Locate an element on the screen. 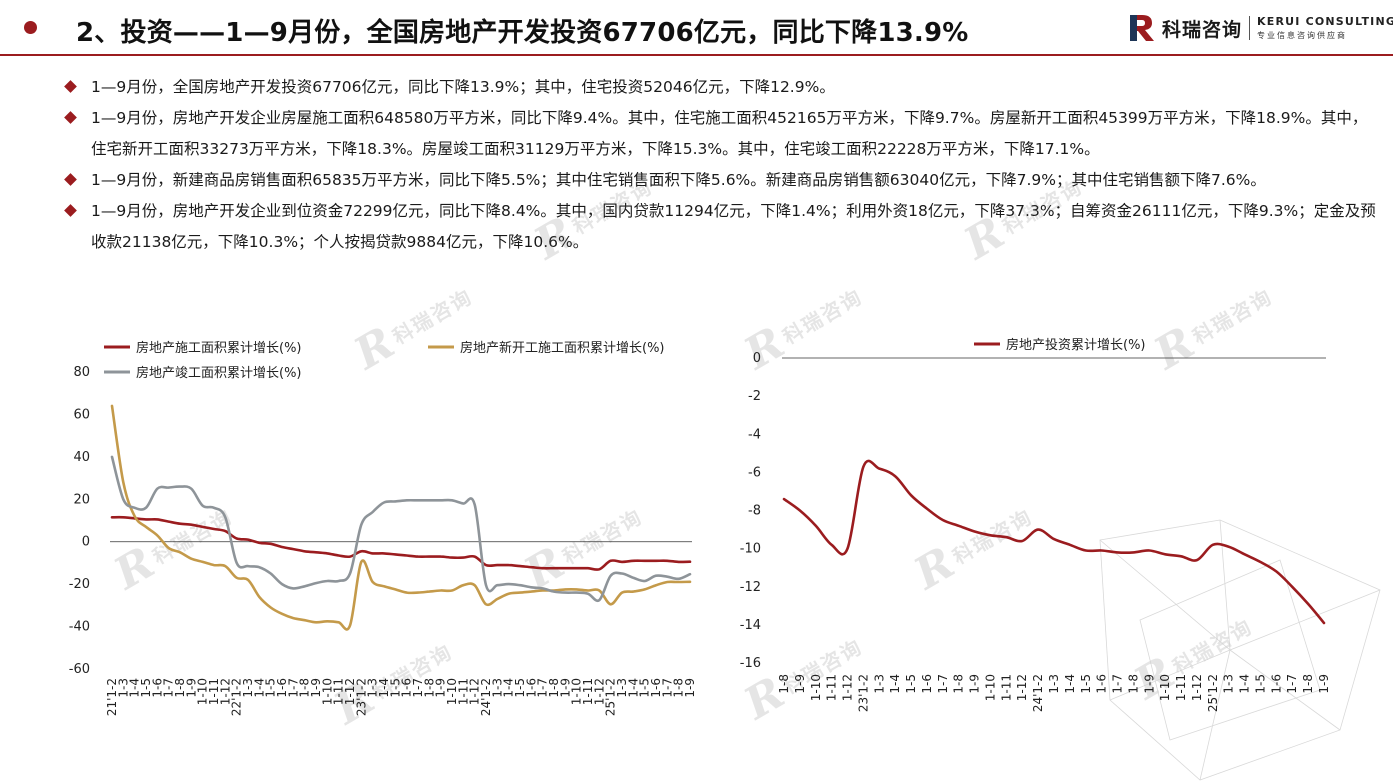 This screenshot has height=784, width=1393. y-tick-label: 20 is located at coordinates (81, 499).